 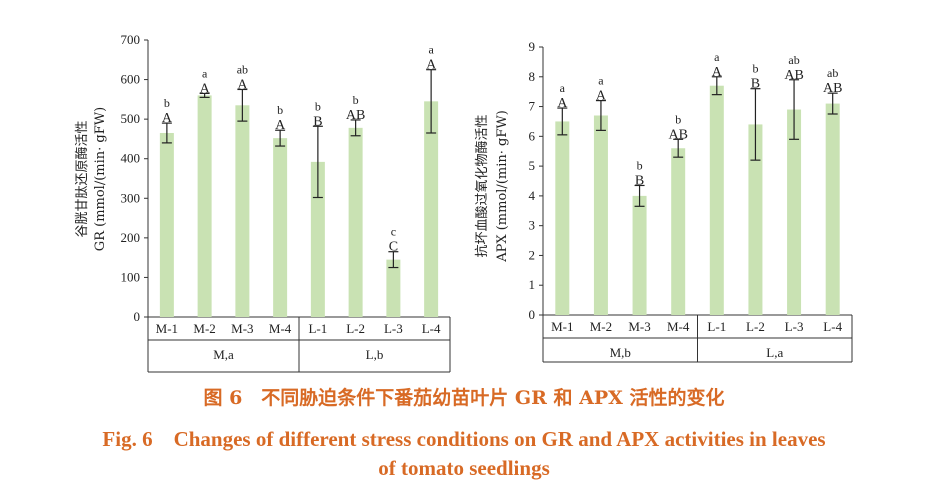 I want to click on y-tick-label: 200, so click(x=131, y=237).